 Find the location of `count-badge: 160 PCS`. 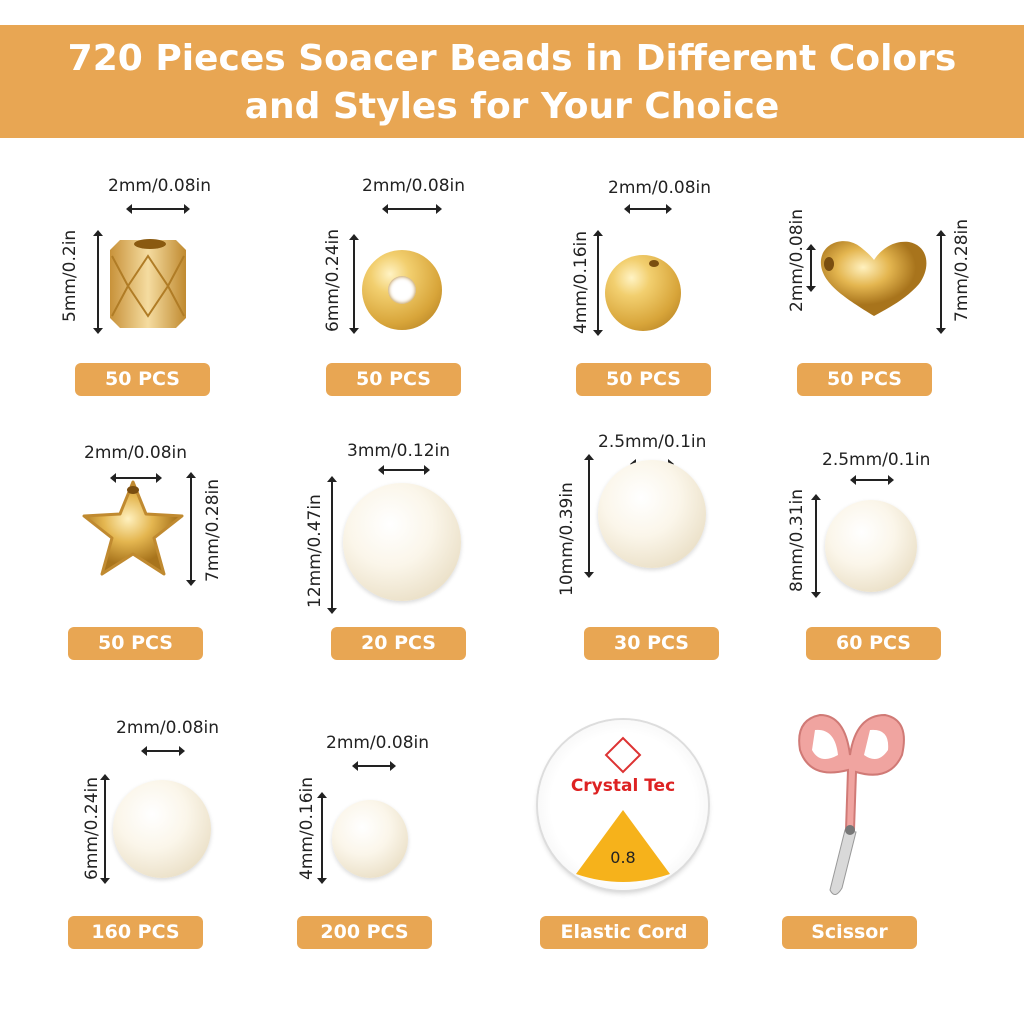

count-badge: 160 PCS is located at coordinates (135, 932).